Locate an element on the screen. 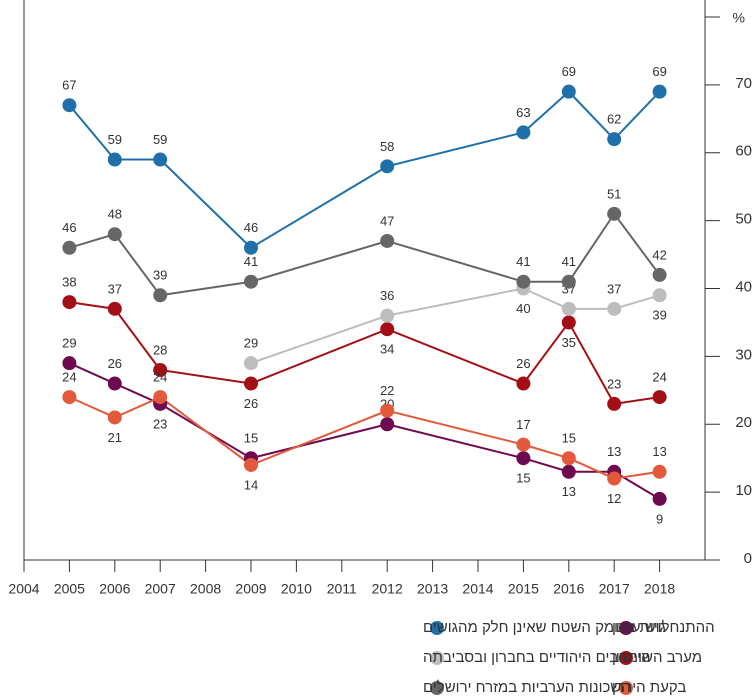  data-label: 17 is located at coordinates (523, 424).